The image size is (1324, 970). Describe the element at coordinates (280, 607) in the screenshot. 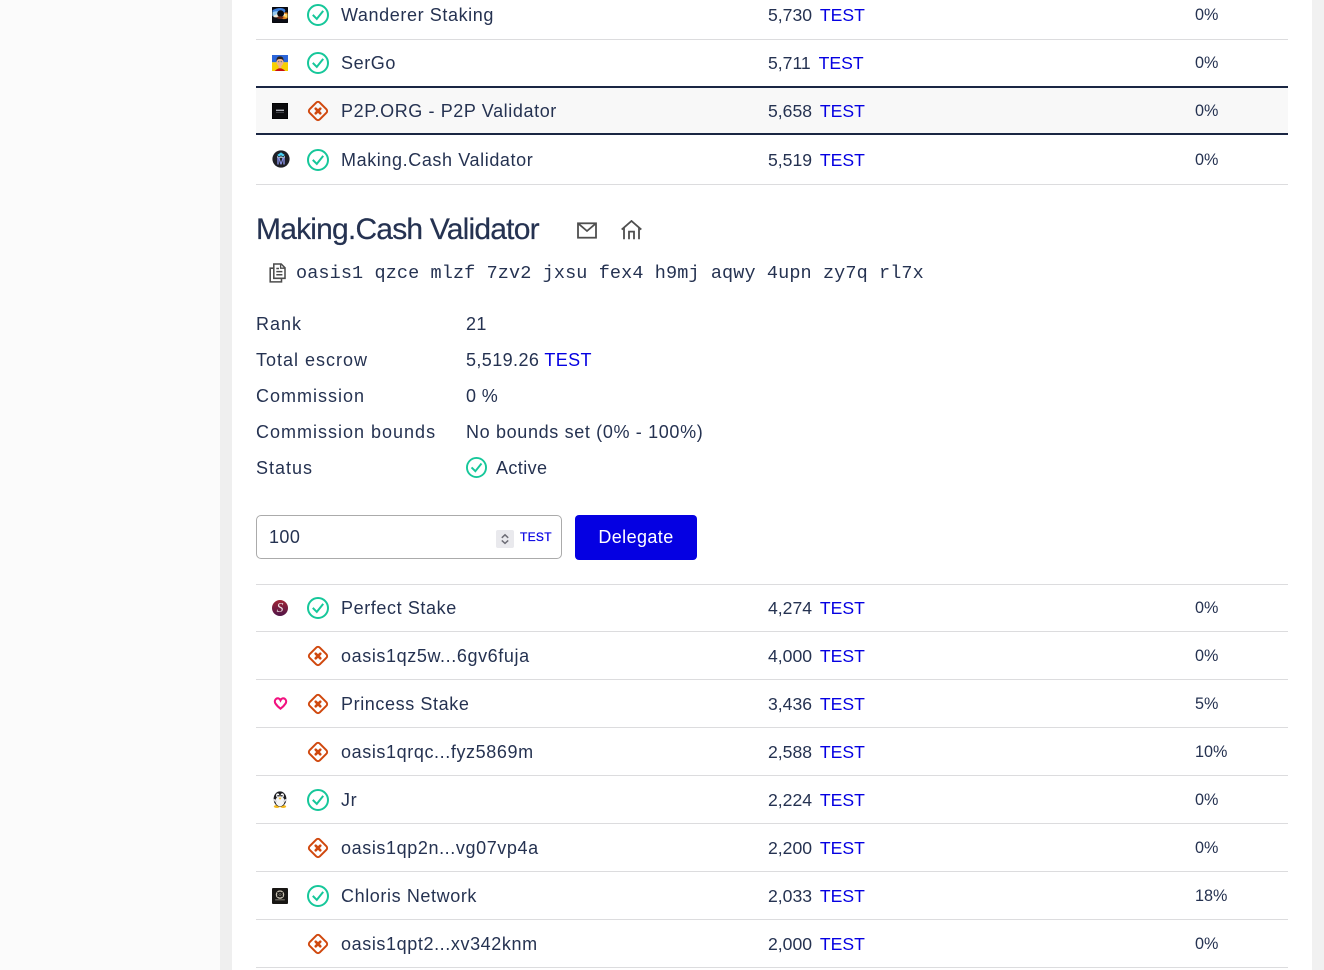

I see `svg-text: S` at that location.